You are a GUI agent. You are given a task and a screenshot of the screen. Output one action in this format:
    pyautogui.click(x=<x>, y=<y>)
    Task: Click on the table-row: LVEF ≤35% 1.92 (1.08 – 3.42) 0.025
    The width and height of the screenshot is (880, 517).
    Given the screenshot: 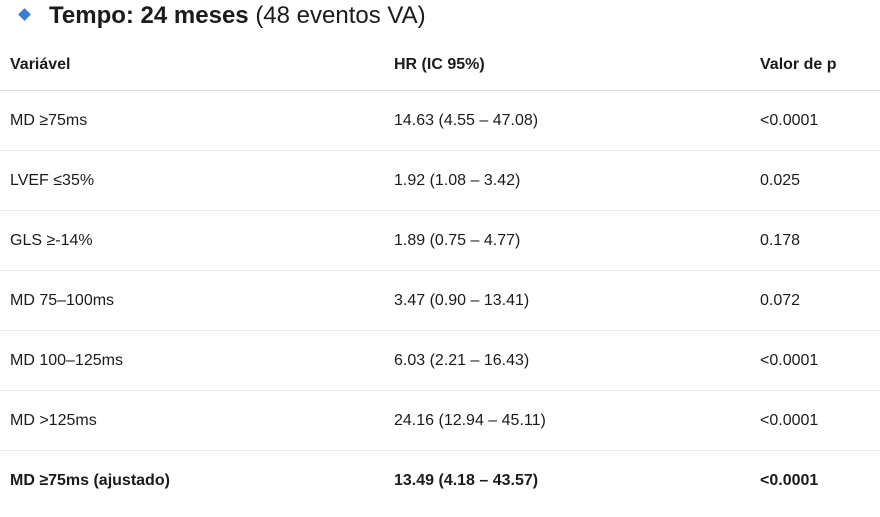 What is the action you would take?
    pyautogui.click(x=440, y=180)
    